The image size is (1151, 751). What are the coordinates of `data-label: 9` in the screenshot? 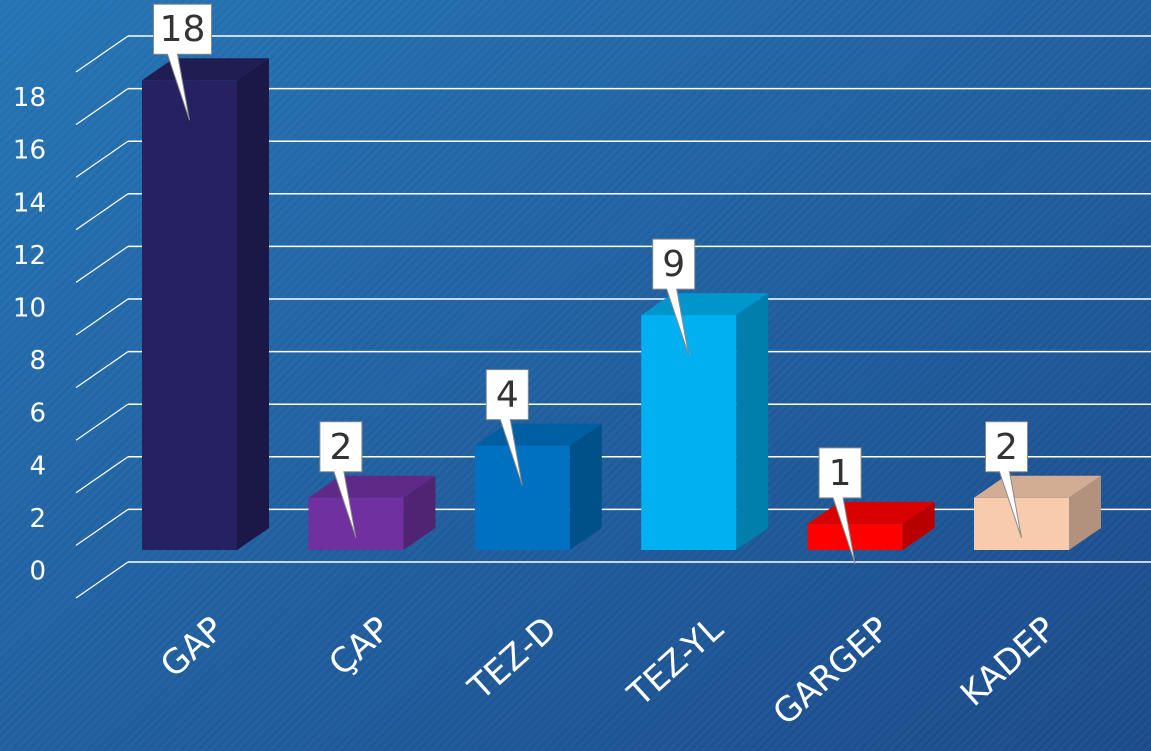 It's located at (673, 264).